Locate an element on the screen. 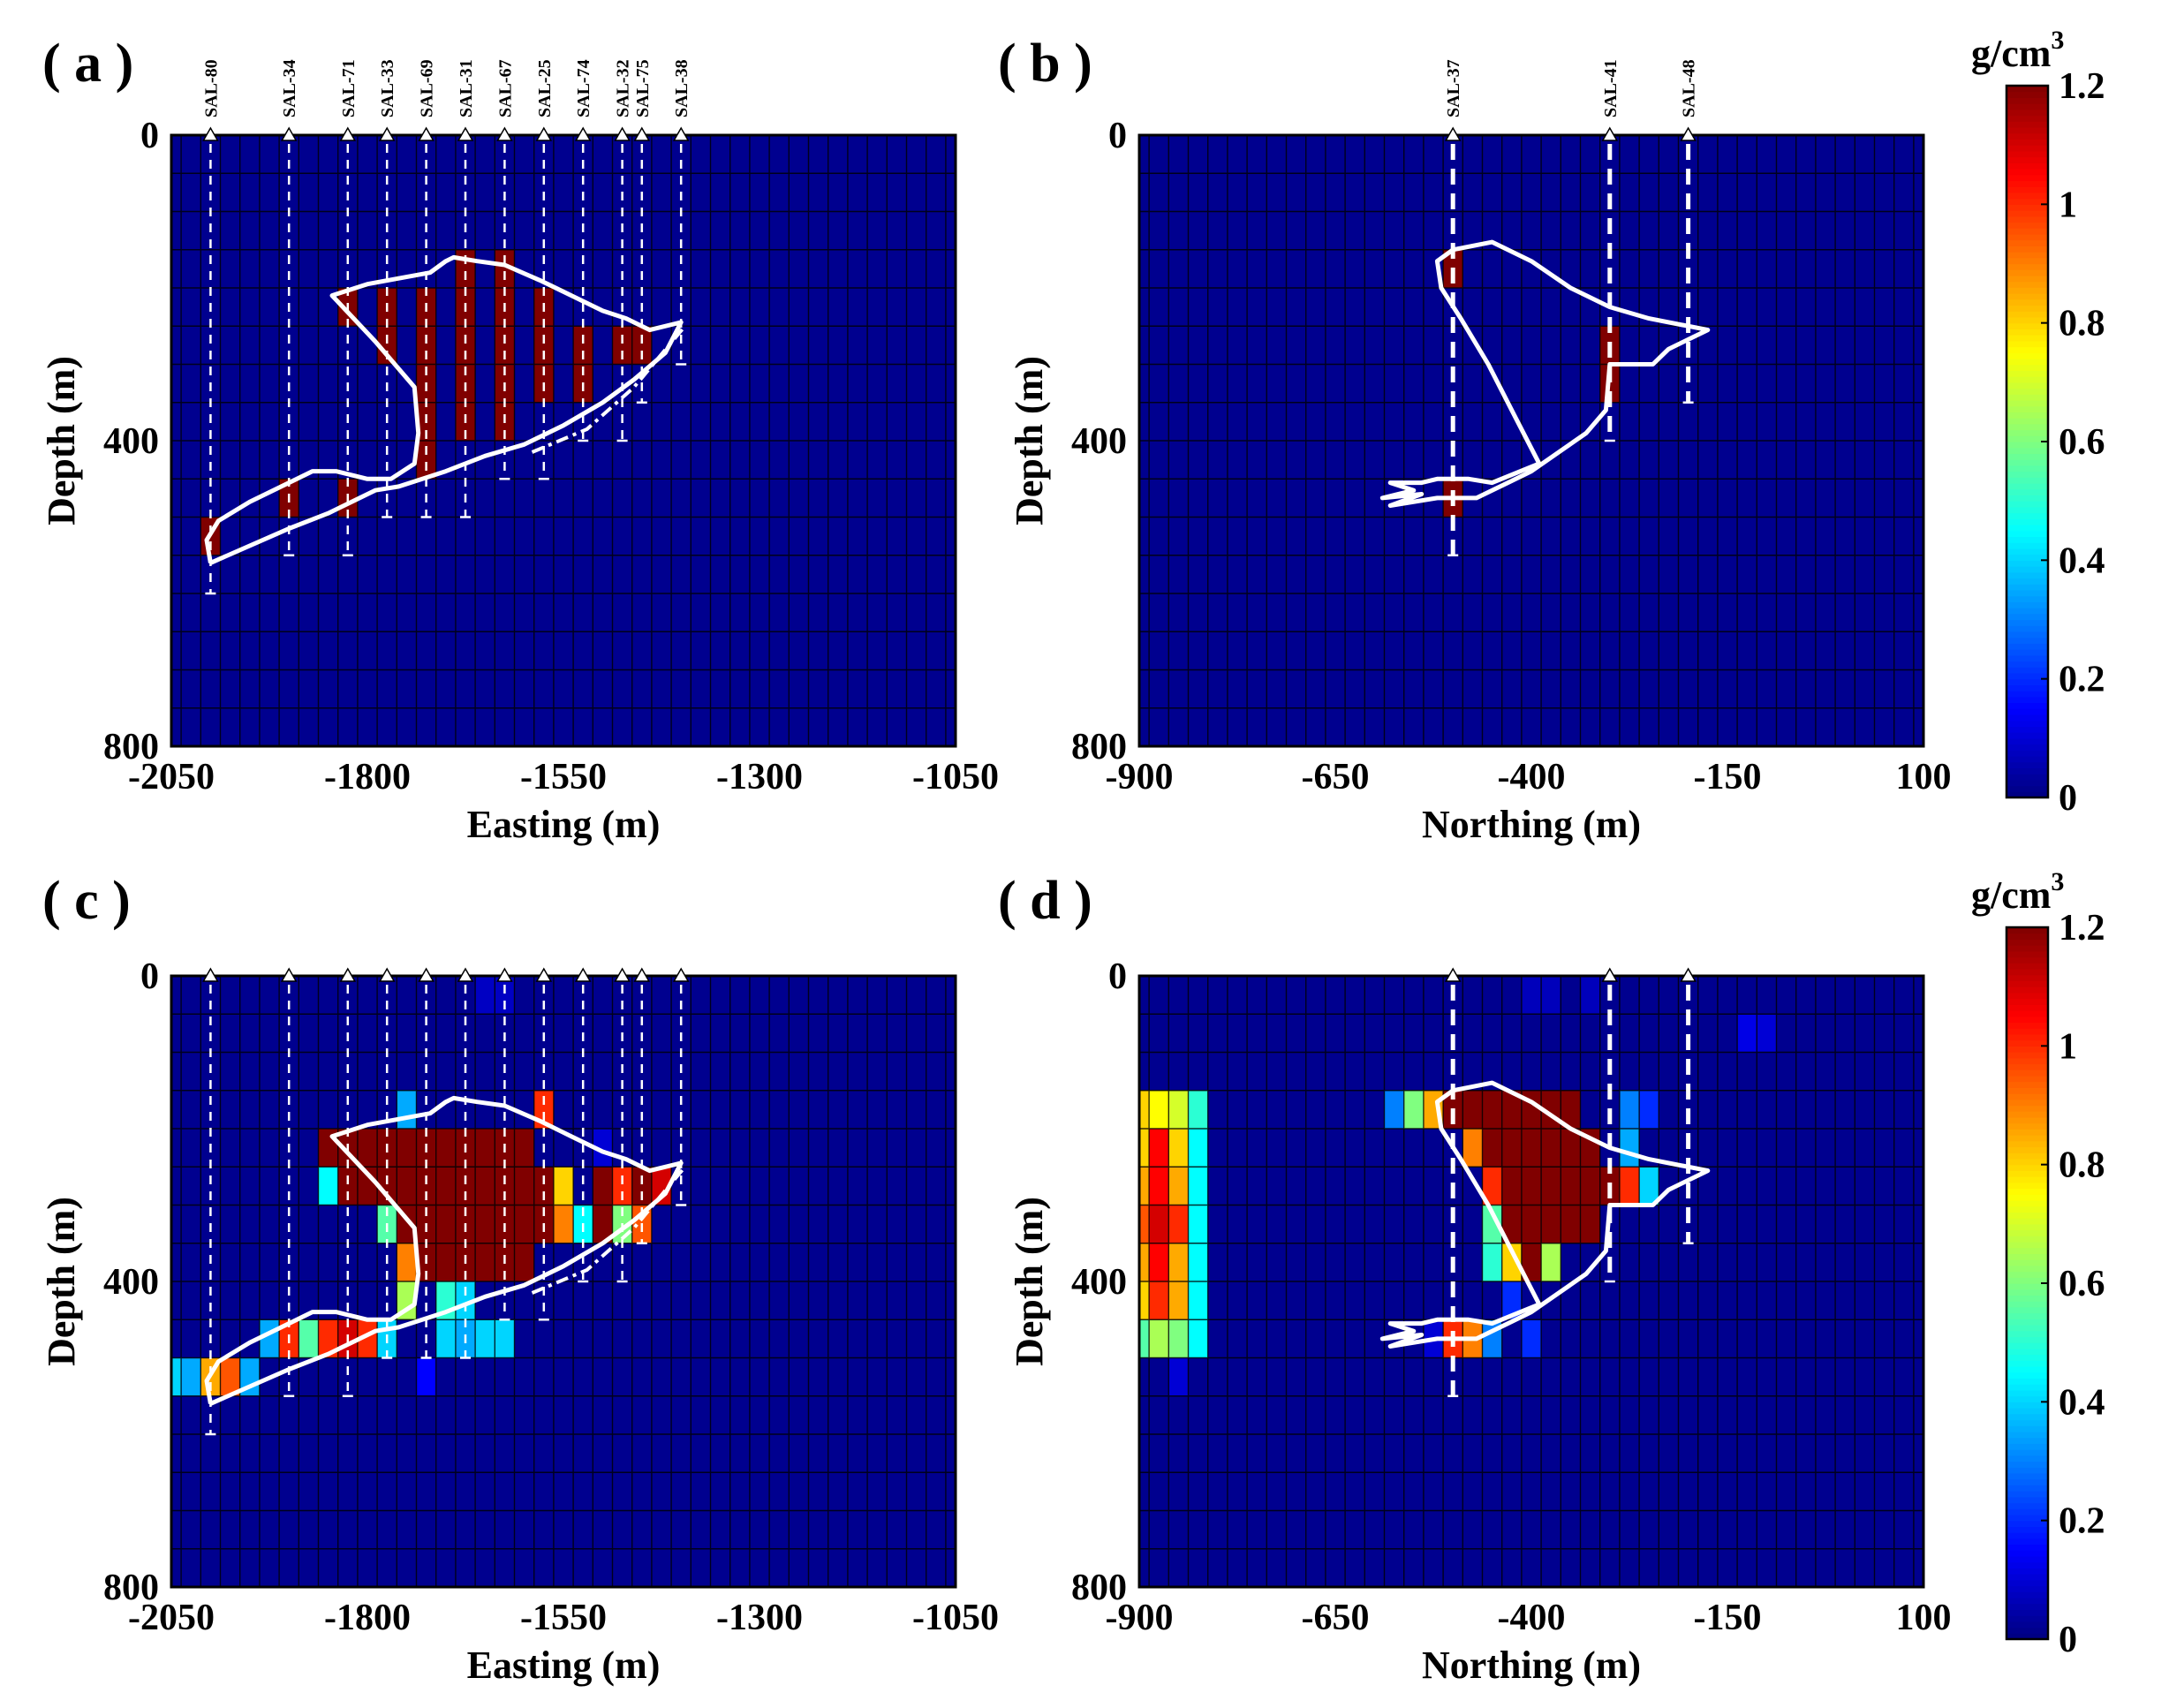 The height and width of the screenshot is (1708, 2169). cells is located at coordinates (1458, 1186).